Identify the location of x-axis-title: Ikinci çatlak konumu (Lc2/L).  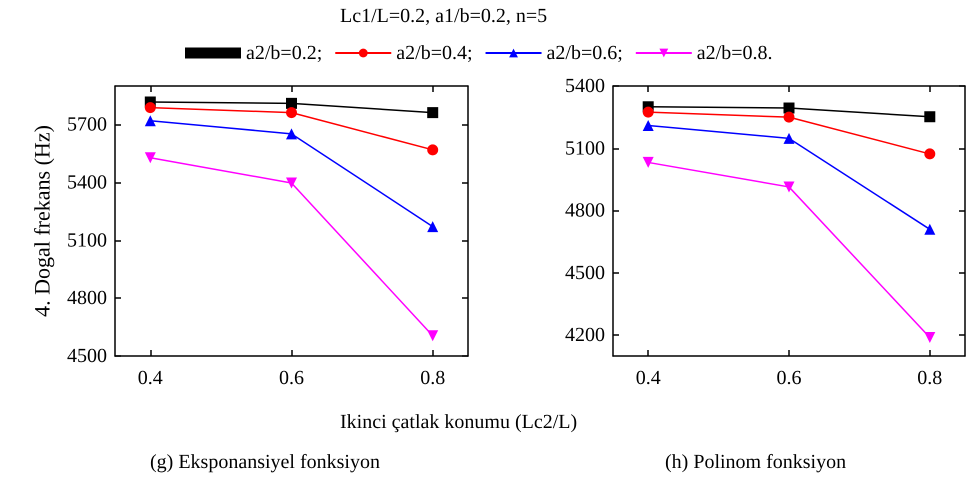
(459, 422).